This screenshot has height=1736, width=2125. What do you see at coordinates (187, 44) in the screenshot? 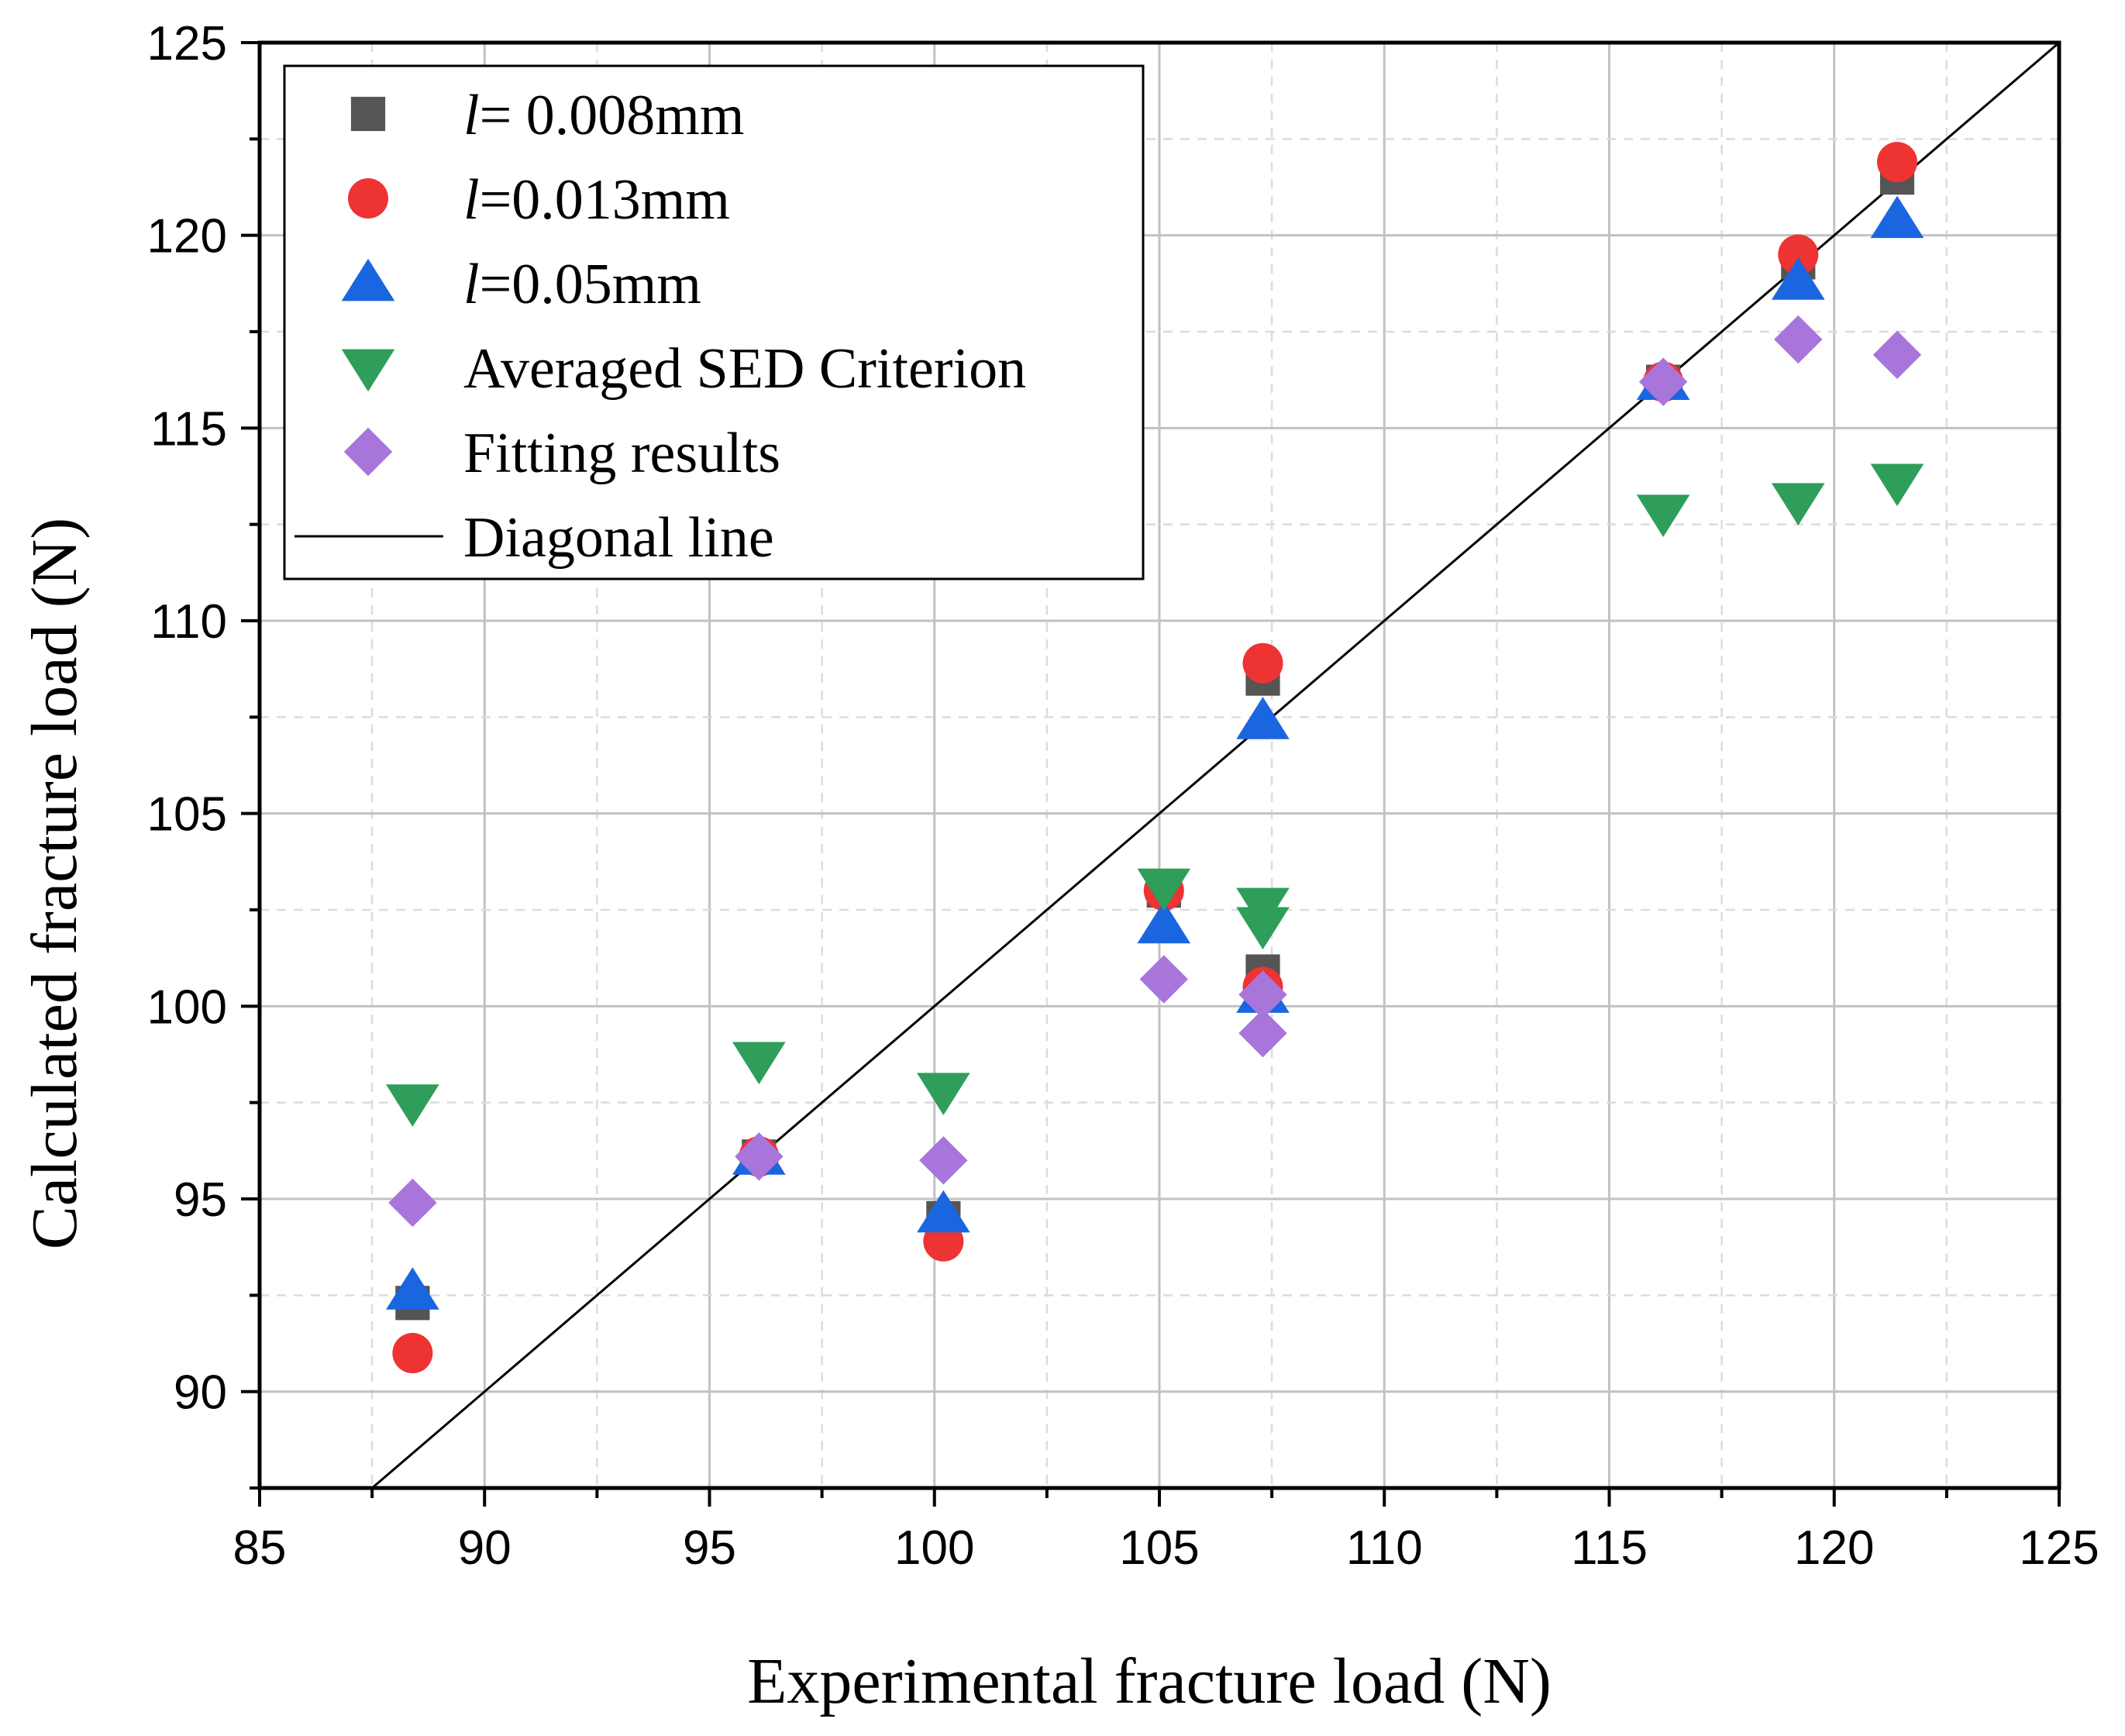
I see `y-tick-label: 125` at bounding box center [187, 44].